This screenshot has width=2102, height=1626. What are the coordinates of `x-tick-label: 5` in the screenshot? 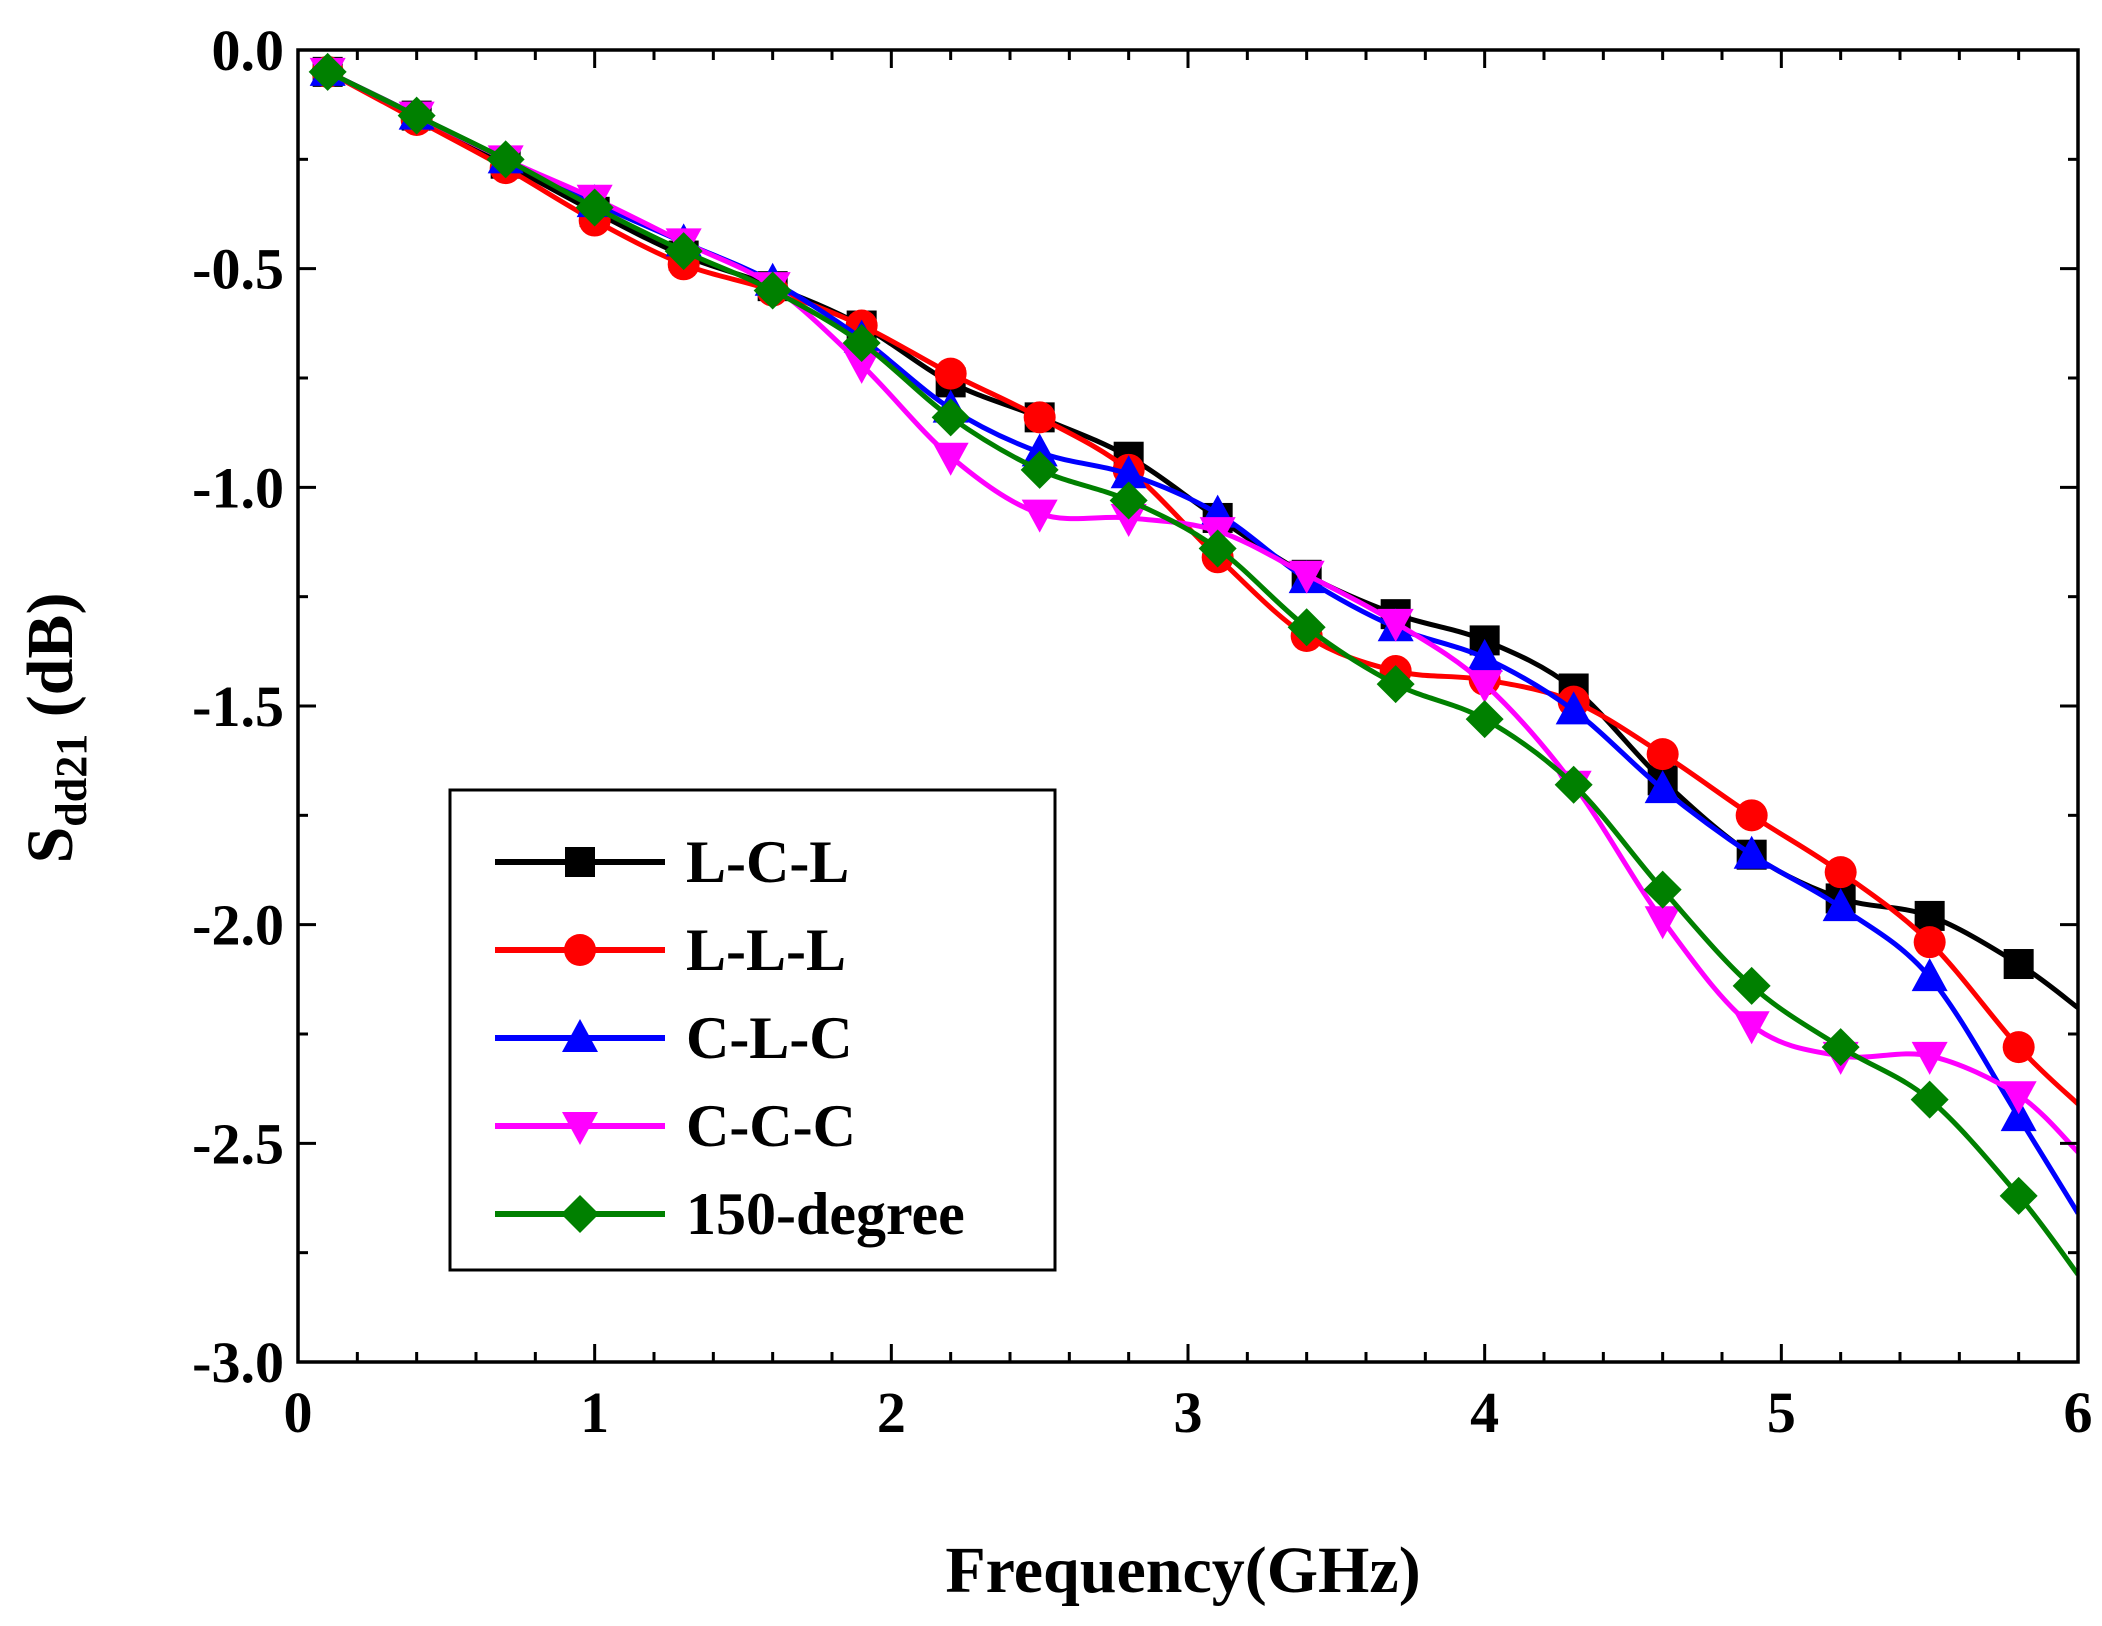 It's located at (1781, 1412).